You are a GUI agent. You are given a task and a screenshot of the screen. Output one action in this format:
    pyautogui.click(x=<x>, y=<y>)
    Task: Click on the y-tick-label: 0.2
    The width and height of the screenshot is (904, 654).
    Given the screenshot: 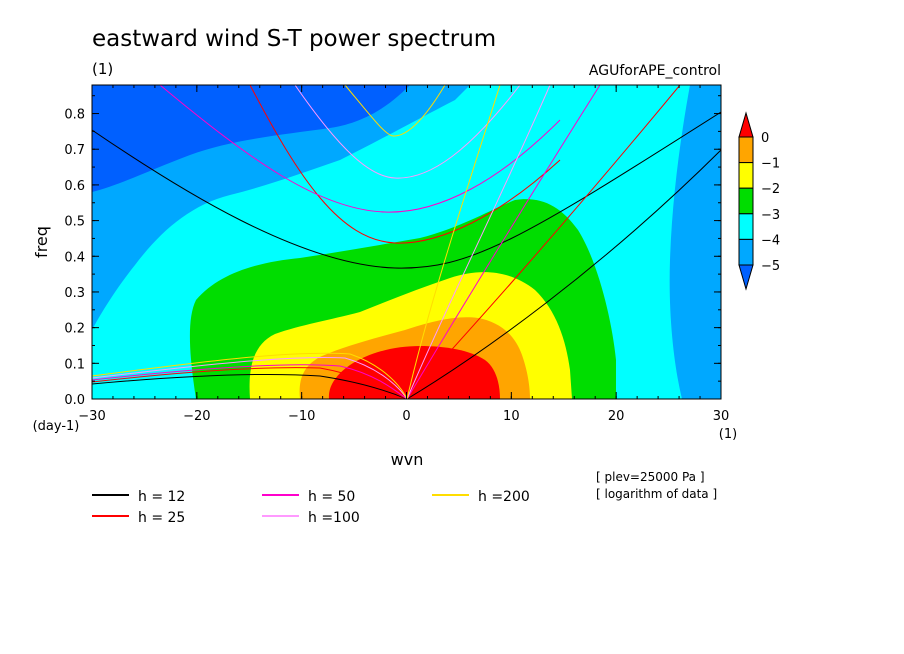 What is the action you would take?
    pyautogui.click(x=74, y=329)
    